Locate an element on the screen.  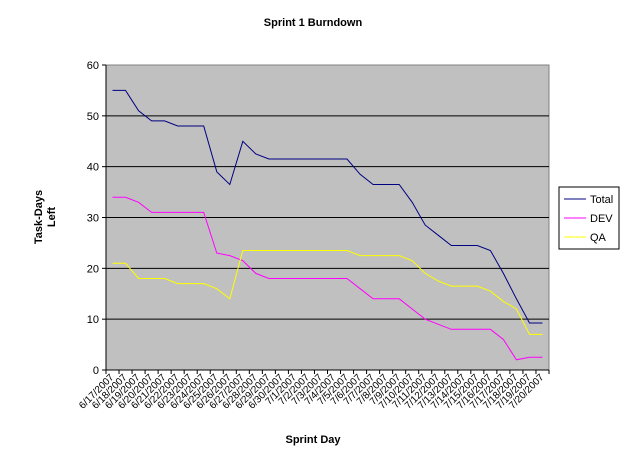
legend-label-dev: DEV is located at coordinates (601, 219).